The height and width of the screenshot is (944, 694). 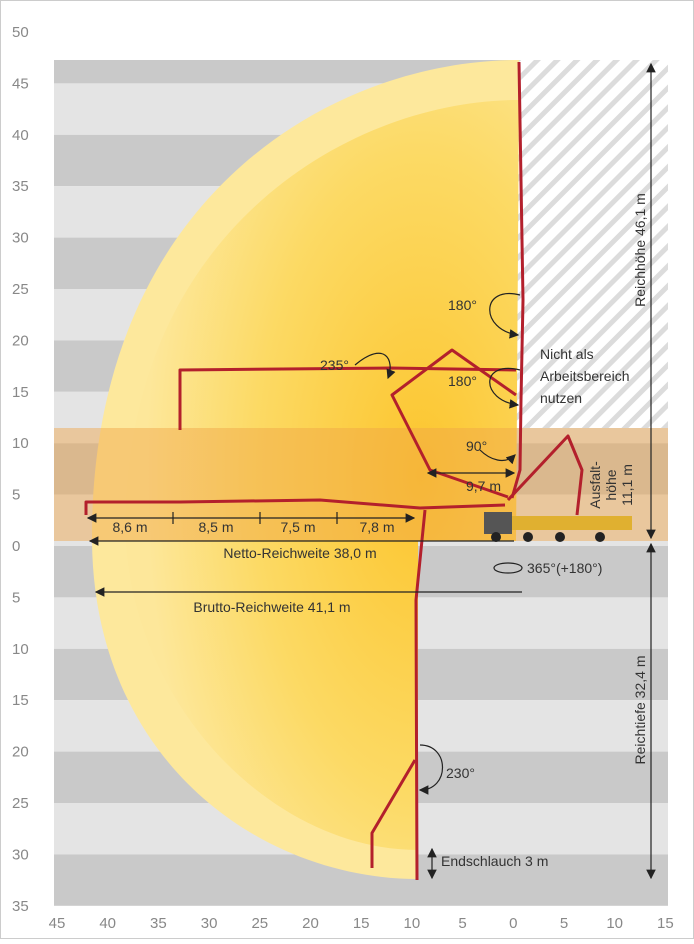 What do you see at coordinates (567, 354) in the screenshot?
I see `no-work-zone: Nicht als` at bounding box center [567, 354].